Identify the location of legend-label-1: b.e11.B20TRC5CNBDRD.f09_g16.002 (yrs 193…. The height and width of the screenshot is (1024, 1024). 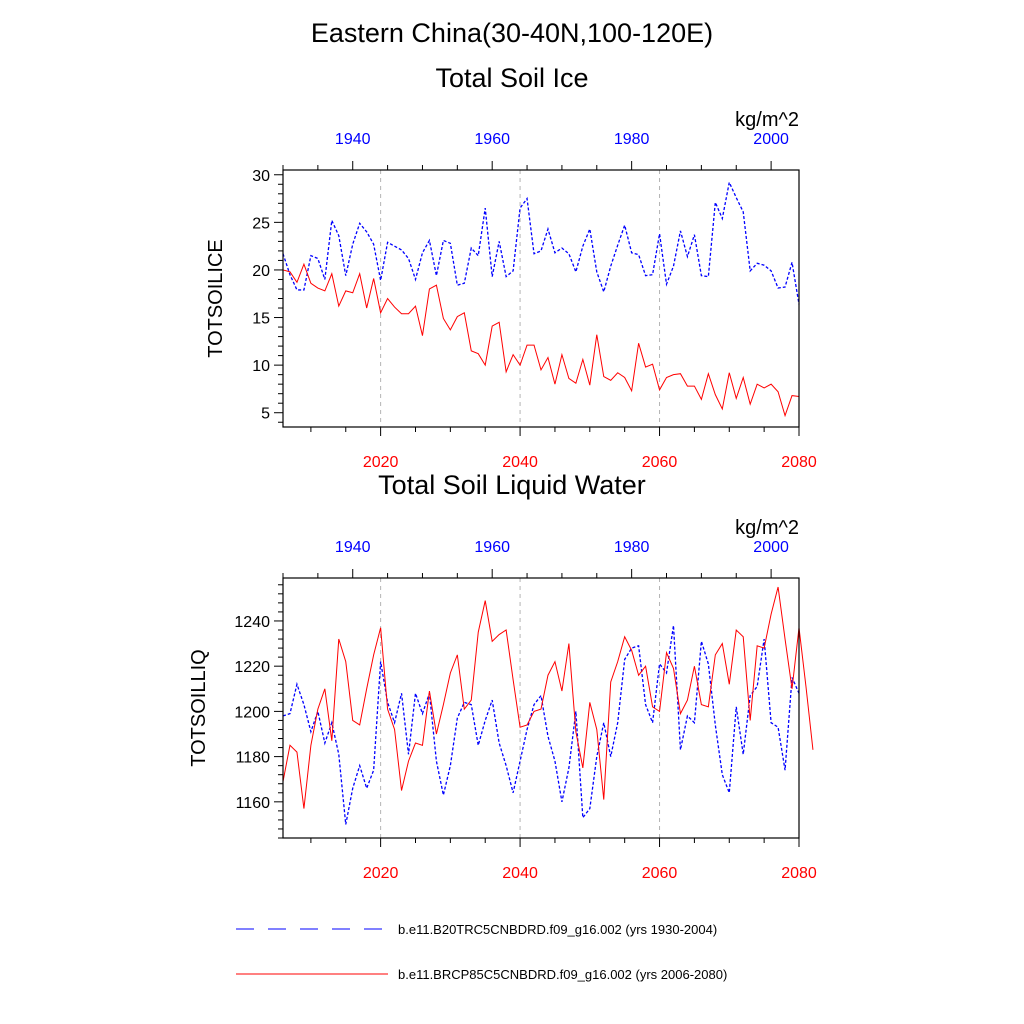
(557, 929).